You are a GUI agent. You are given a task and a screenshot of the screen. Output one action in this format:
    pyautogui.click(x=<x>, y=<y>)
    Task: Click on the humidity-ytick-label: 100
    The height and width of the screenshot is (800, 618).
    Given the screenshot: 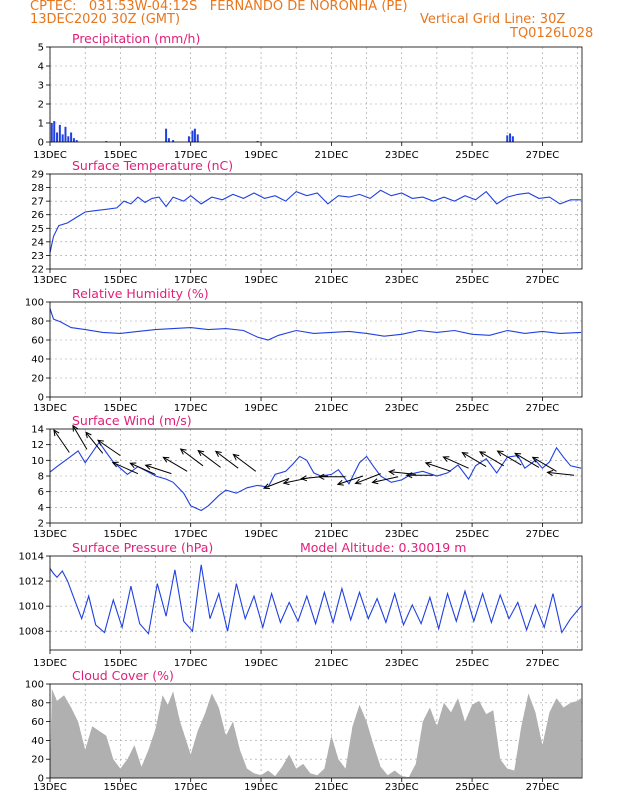 What is the action you would take?
    pyautogui.click(x=34, y=303)
    